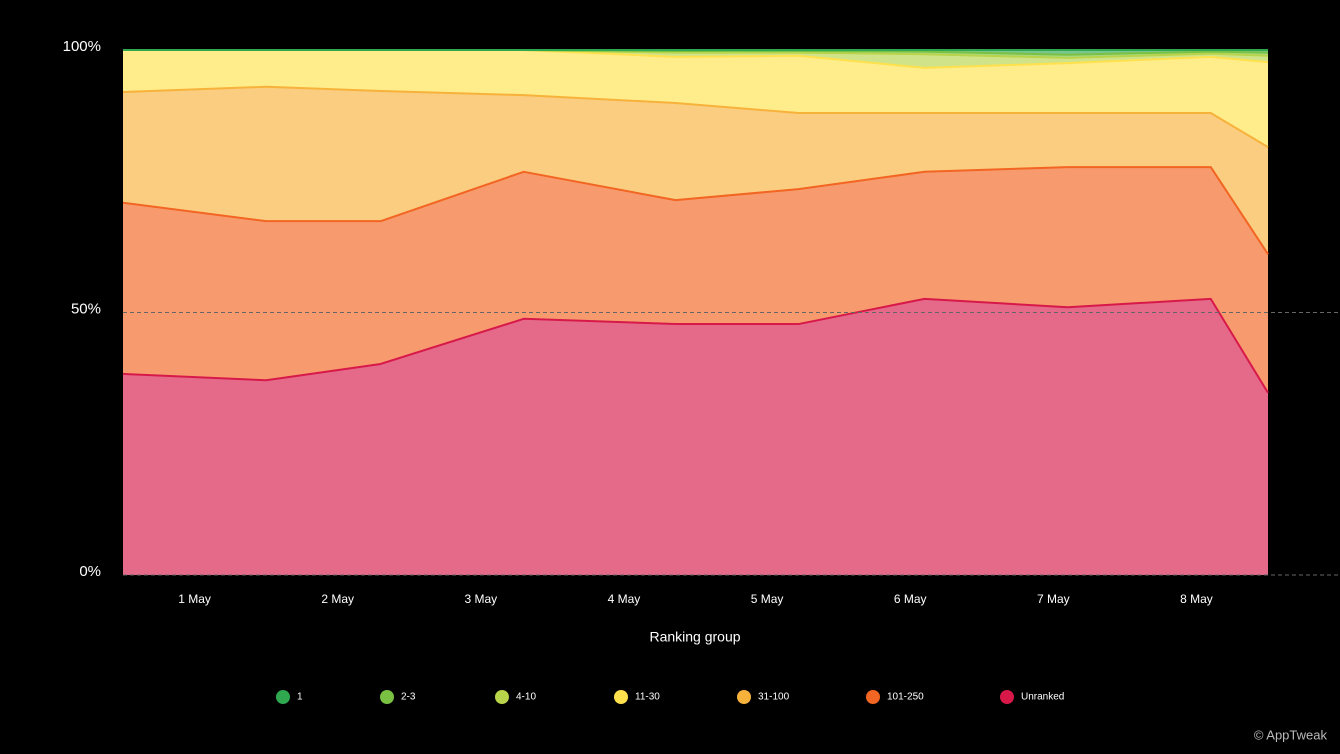  I want to click on legend-label: 11-30, so click(647, 697).